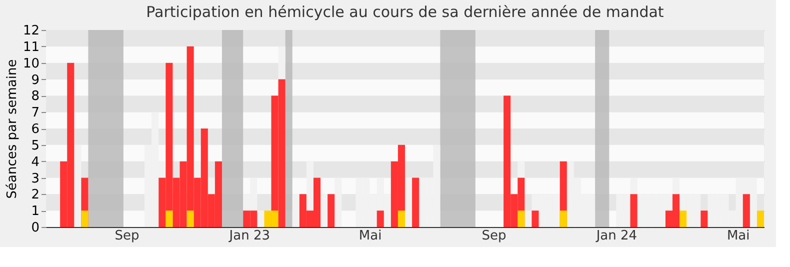 The height and width of the screenshot is (267, 790). Describe the element at coordinates (405, 12) in the screenshot. I see `chart-title: Participation en hémicycle au cours de sa dernière année de mandat` at that location.